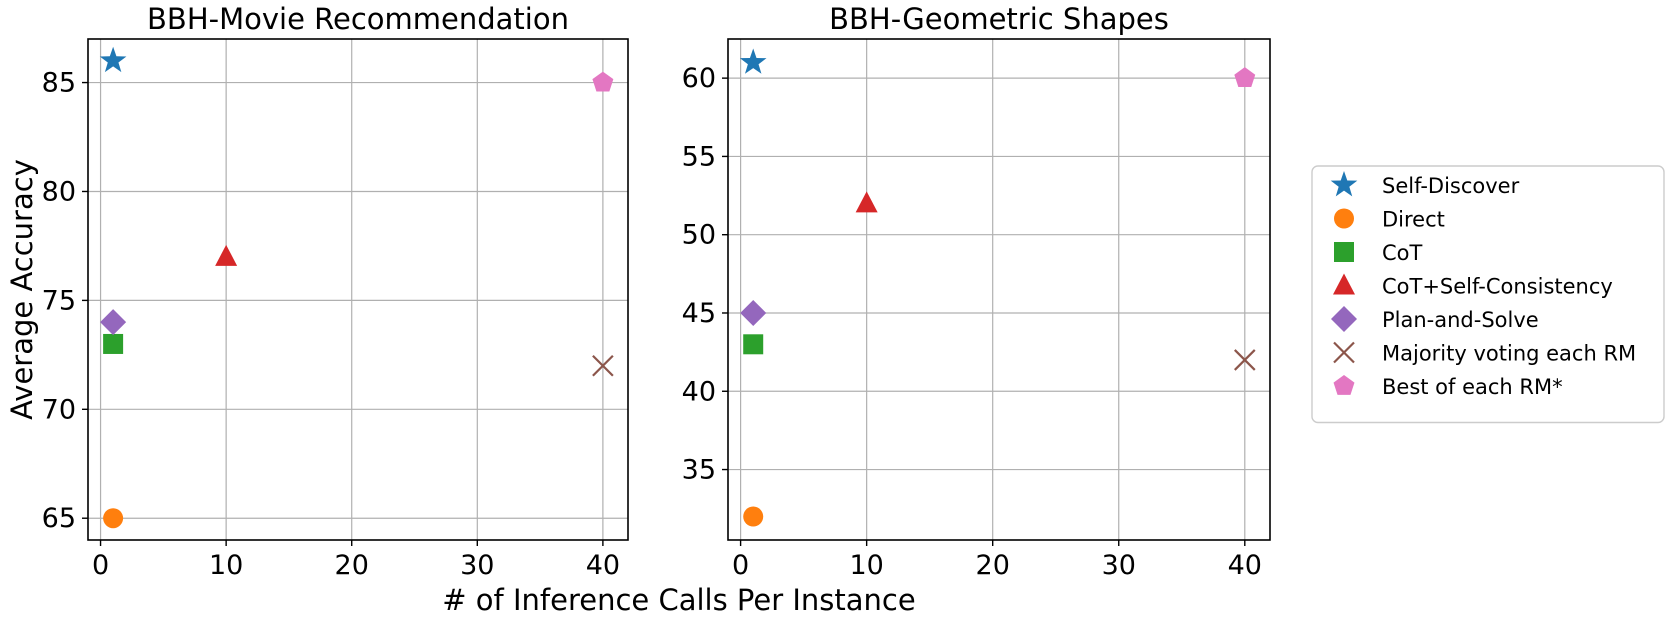  I want to click on panel-title: BBH-Geometric Shapes, so click(999, 19).